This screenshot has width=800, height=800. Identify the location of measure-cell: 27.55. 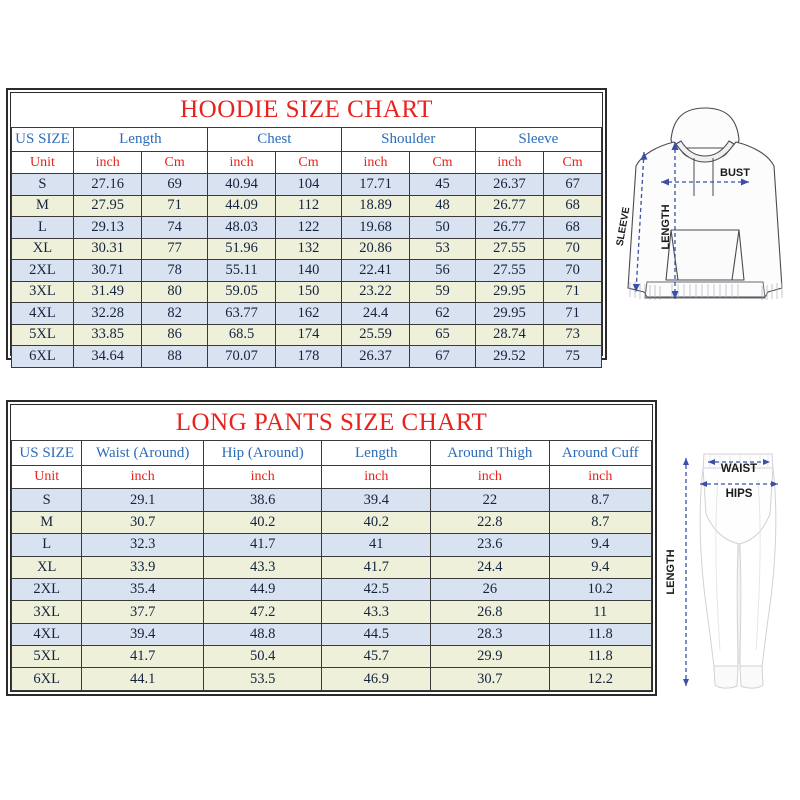
(509, 270).